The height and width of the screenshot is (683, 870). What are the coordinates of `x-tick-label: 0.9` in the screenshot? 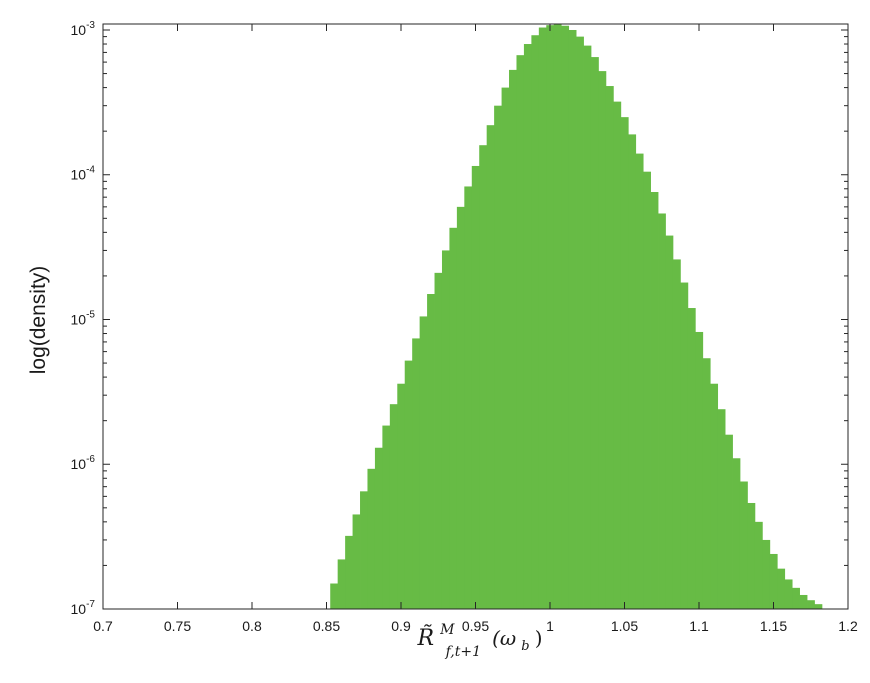 It's located at (401, 626).